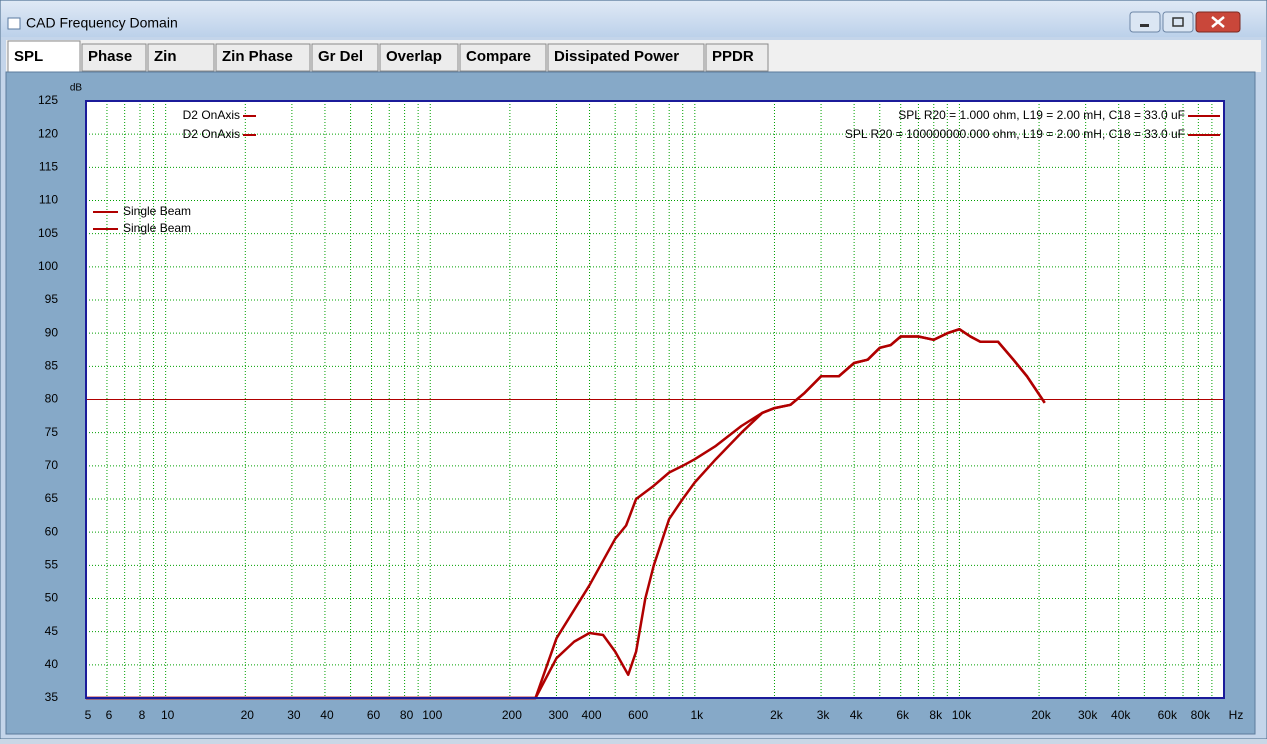  Describe the element at coordinates (110, 56) in the screenshot. I see `tab-label: Phase` at that location.